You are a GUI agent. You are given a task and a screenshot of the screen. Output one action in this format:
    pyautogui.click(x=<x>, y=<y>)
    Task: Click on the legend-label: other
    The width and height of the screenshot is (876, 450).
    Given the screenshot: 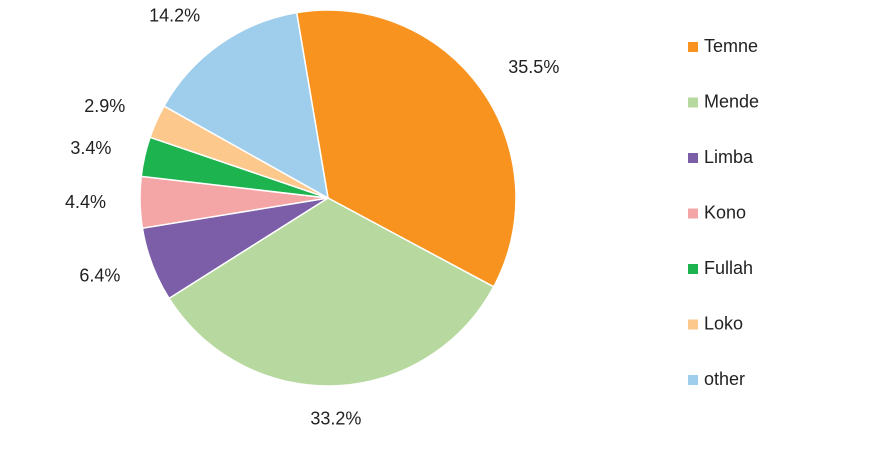 What is the action you would take?
    pyautogui.click(x=724, y=379)
    